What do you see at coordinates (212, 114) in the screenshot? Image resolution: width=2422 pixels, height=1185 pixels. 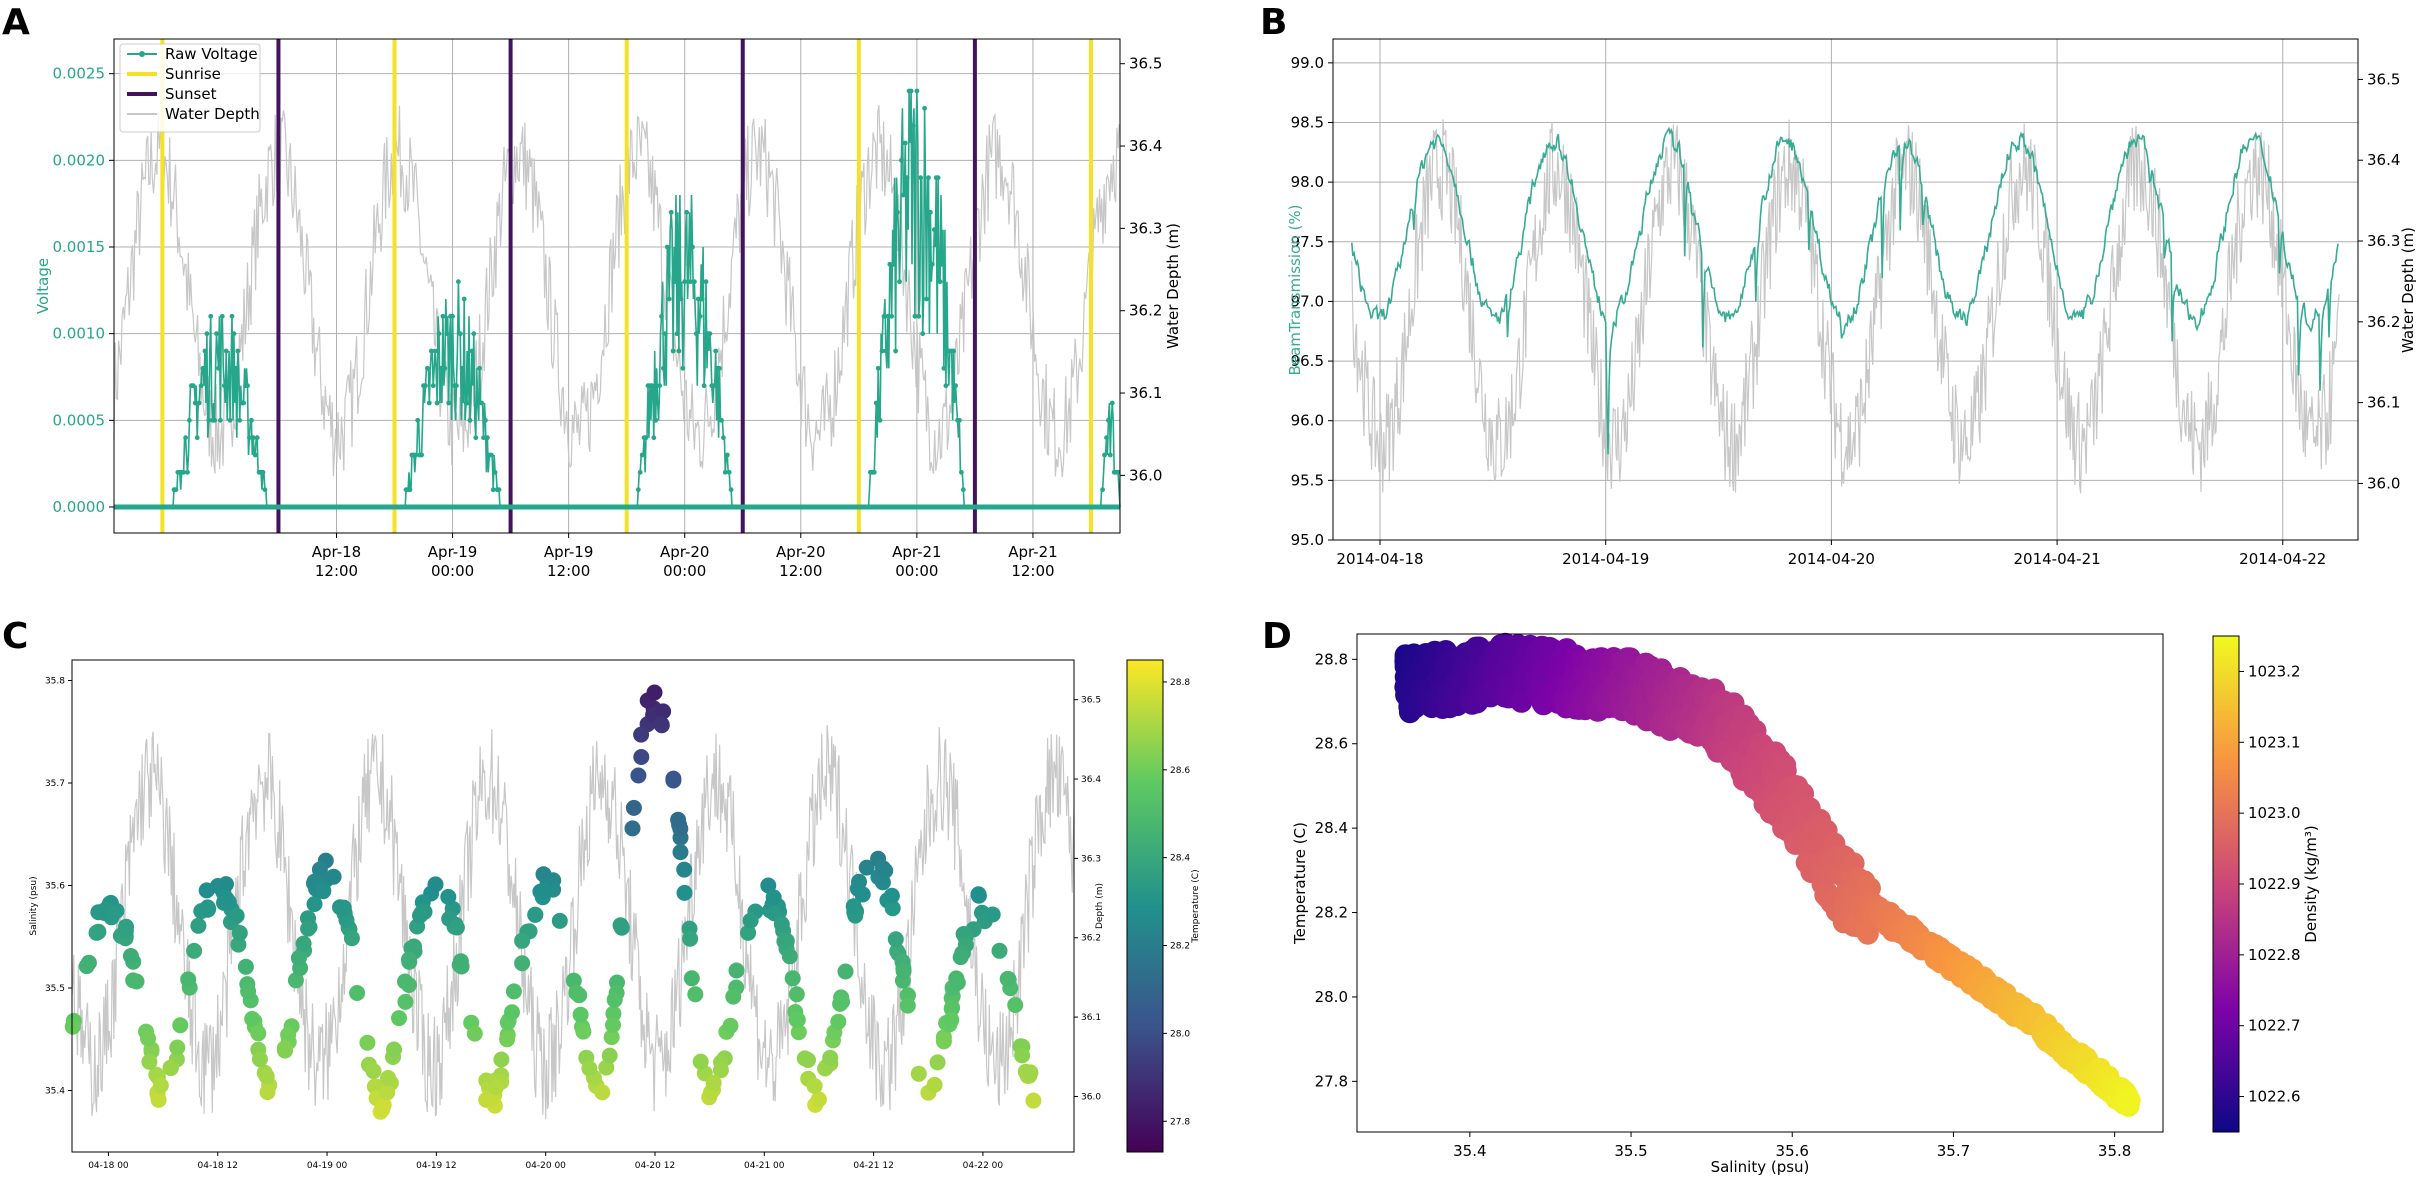 I see `a-legend-label: Water Depth` at bounding box center [212, 114].